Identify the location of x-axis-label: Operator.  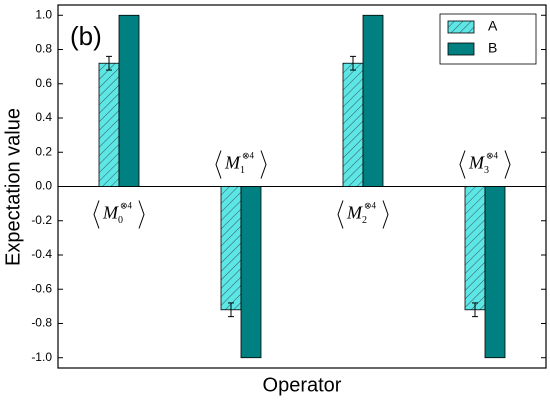
(302, 385).